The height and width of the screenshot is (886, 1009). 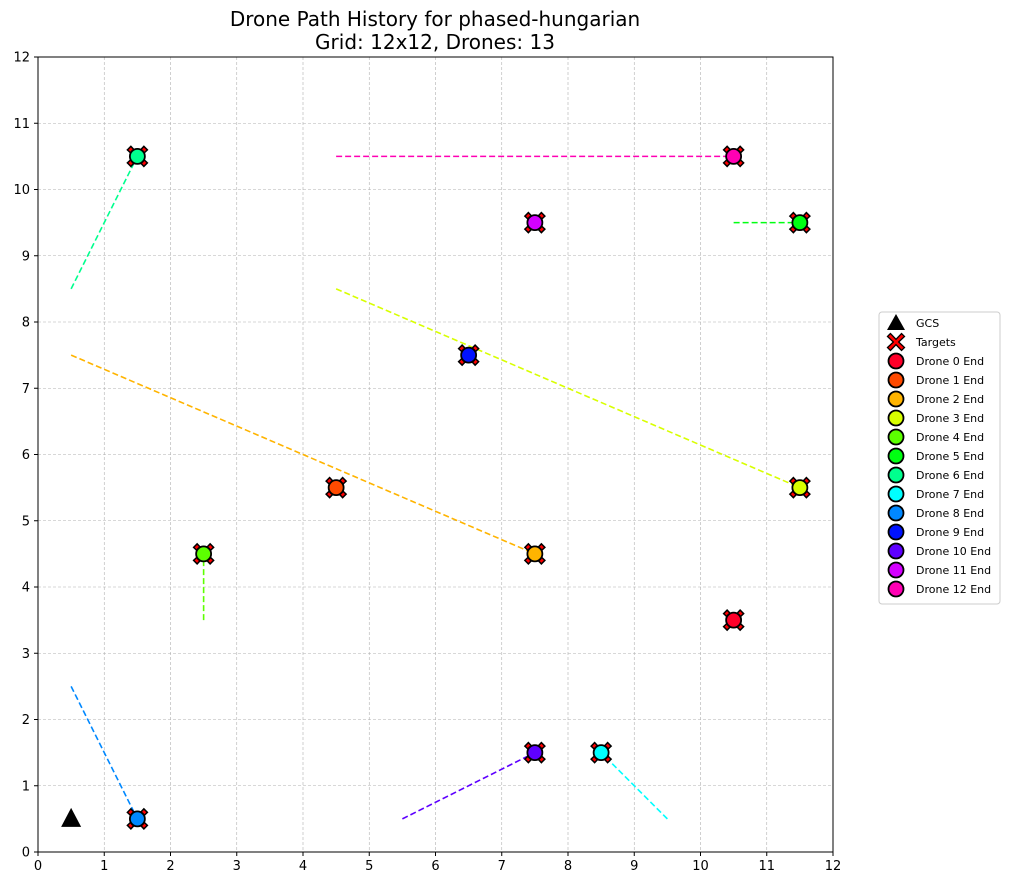 What do you see at coordinates (950, 380) in the screenshot?
I see `legend-label-drone: Drone 1 End` at bounding box center [950, 380].